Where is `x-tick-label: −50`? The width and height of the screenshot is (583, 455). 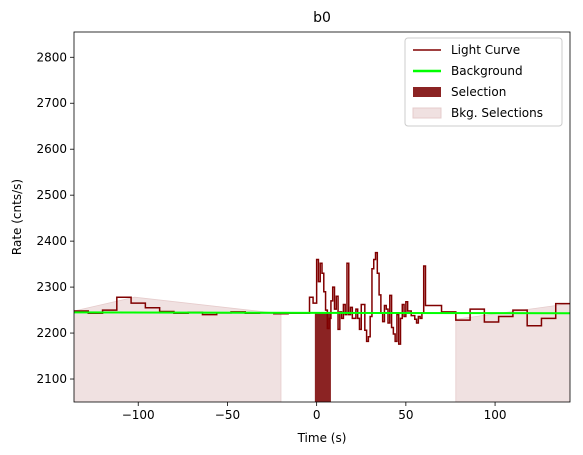 x-tick-label: −50 is located at coordinates (227, 415).